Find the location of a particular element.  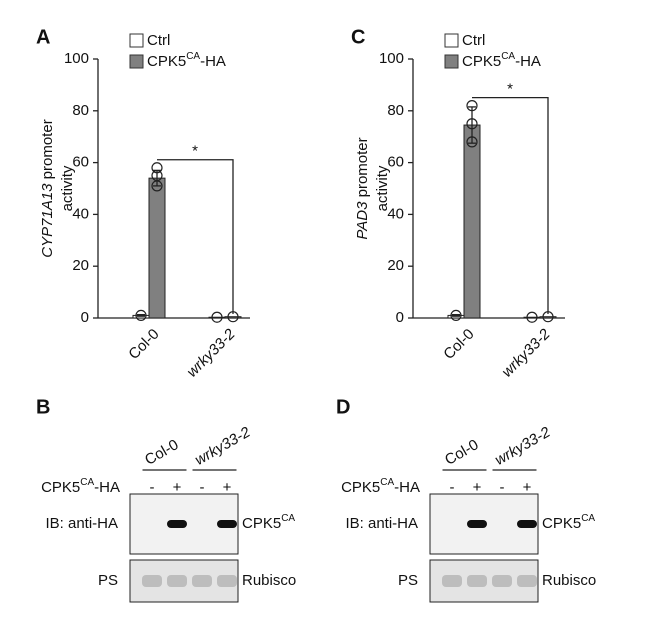

y-axis-label: CYP71A13 promoter is located at coordinates (47, 188).